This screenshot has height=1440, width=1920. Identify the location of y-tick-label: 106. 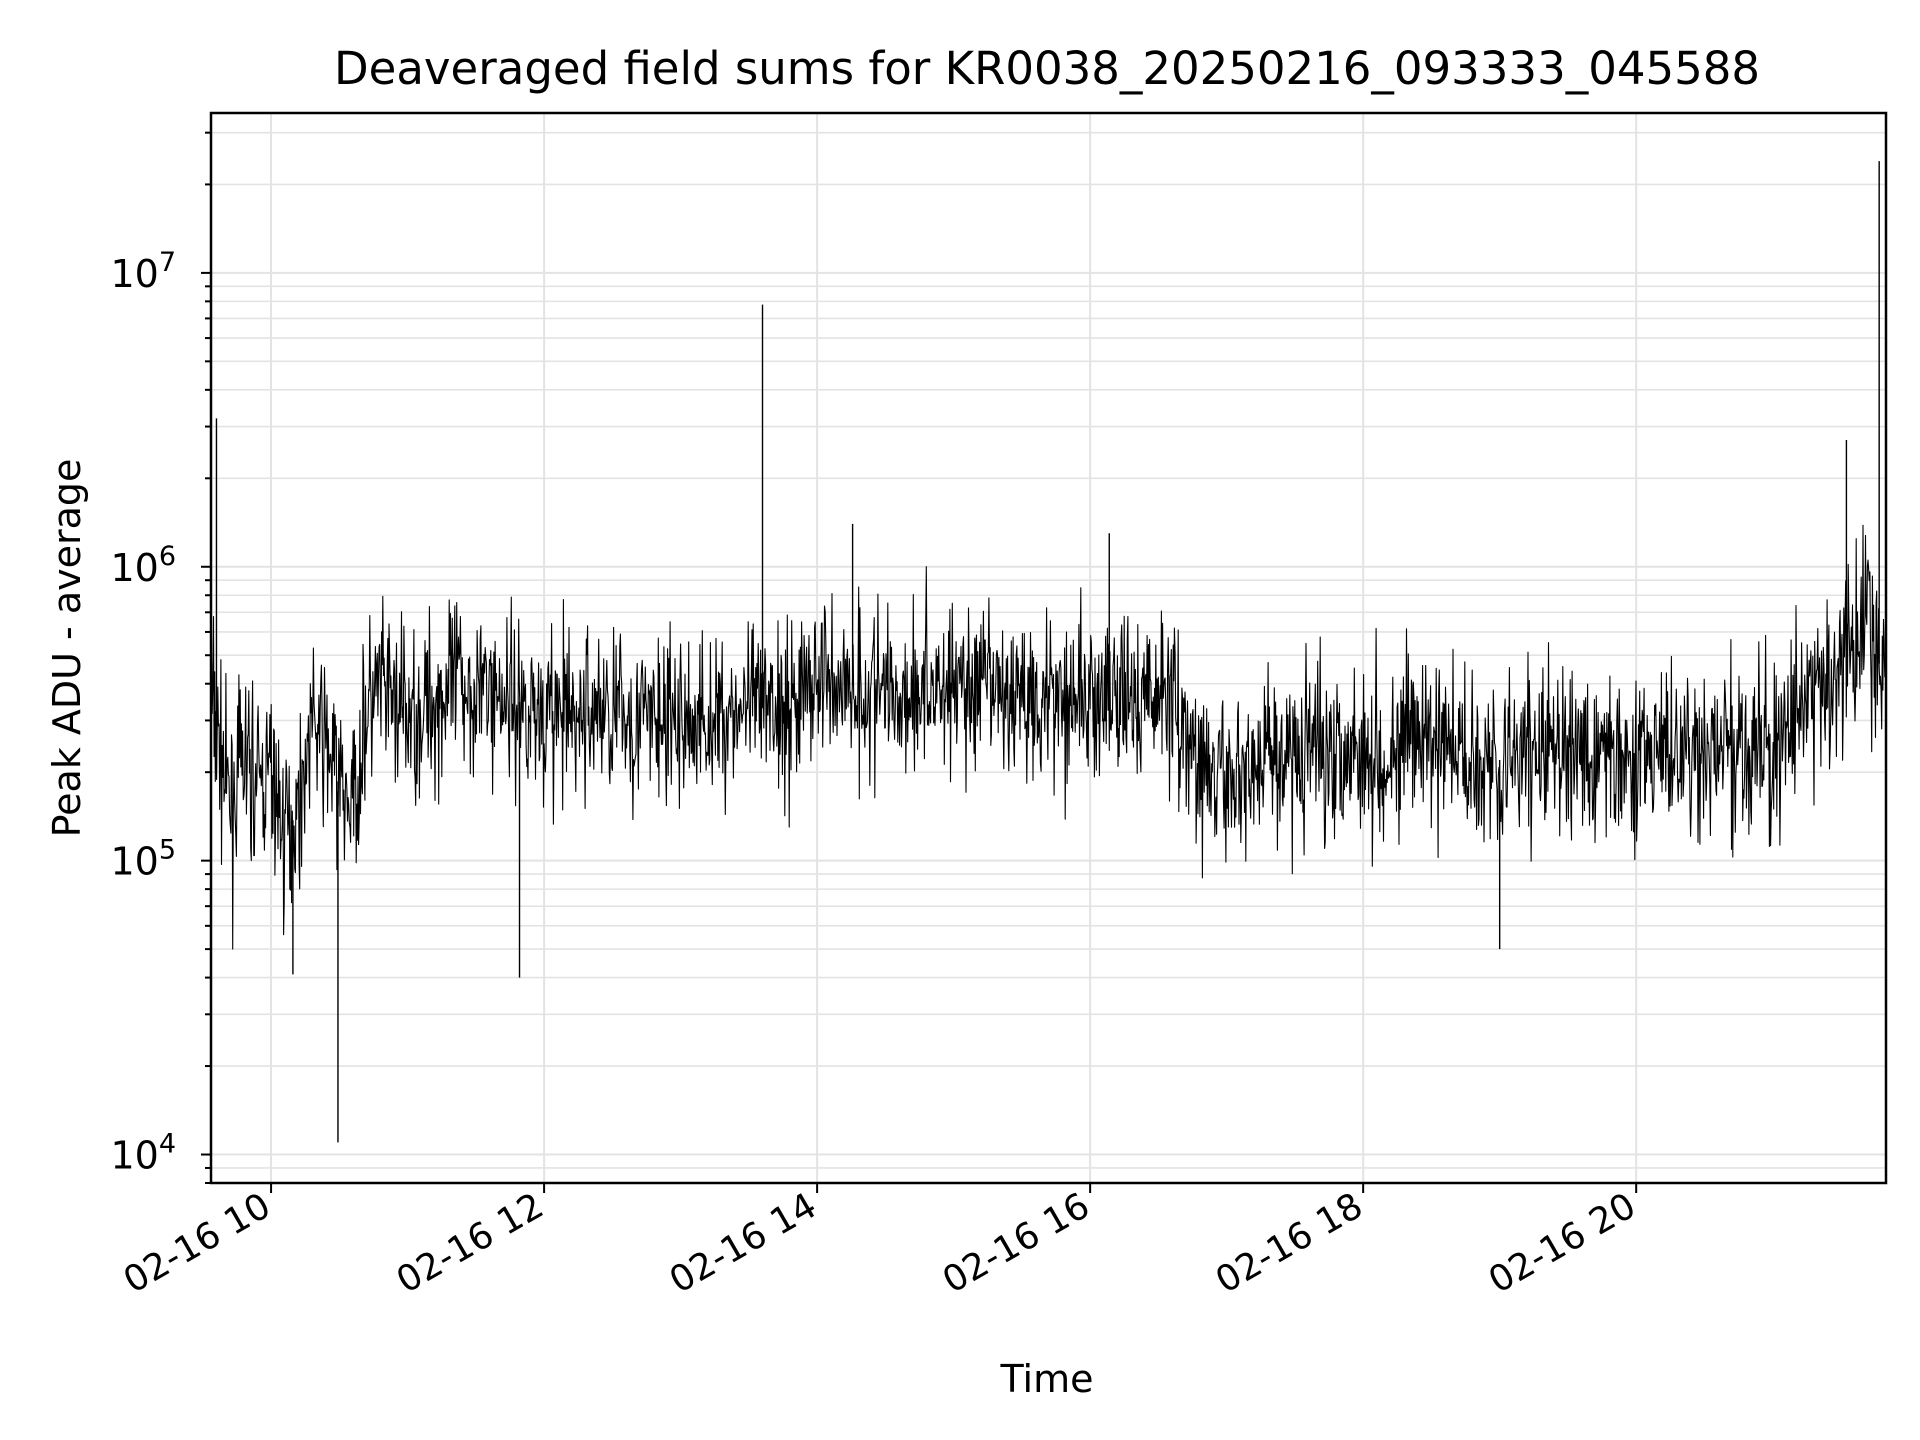
(143, 565).